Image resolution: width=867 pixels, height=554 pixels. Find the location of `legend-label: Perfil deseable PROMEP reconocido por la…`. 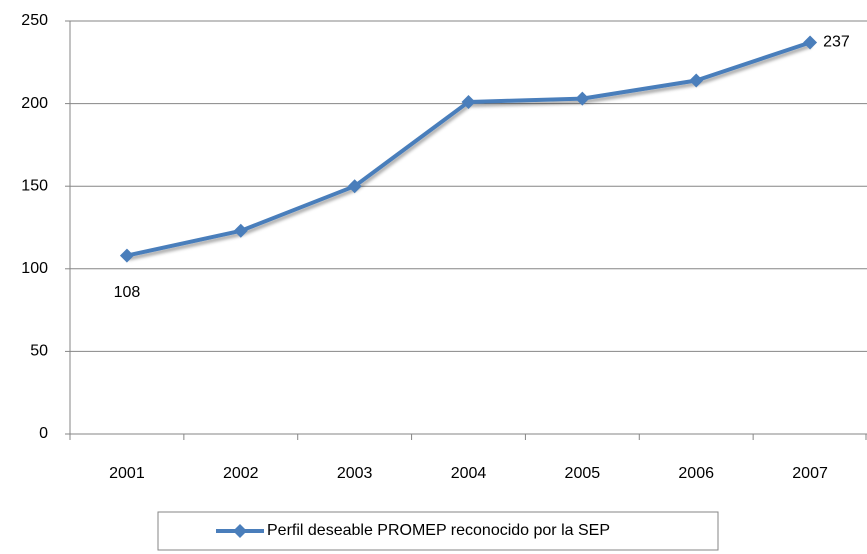

legend-label: Perfil deseable PROMEP reconocido por la… is located at coordinates (438, 530).